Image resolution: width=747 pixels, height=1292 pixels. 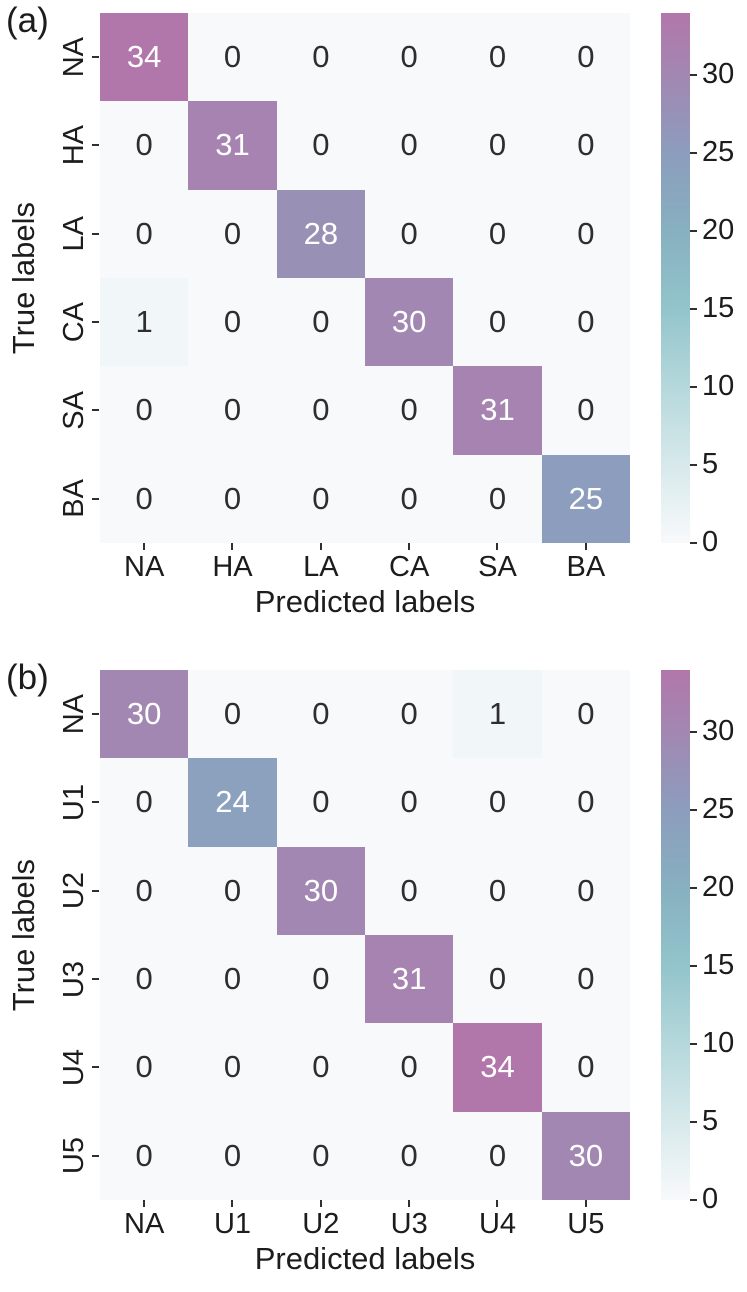 I want to click on colorbar-tick-label: 10, so click(x=718, y=386).